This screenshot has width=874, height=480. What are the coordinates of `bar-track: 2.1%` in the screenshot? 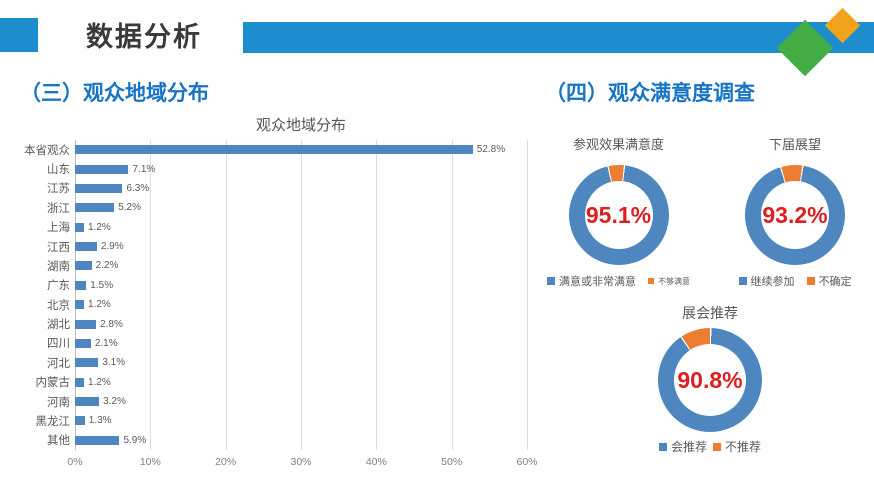 It's located at (301, 343).